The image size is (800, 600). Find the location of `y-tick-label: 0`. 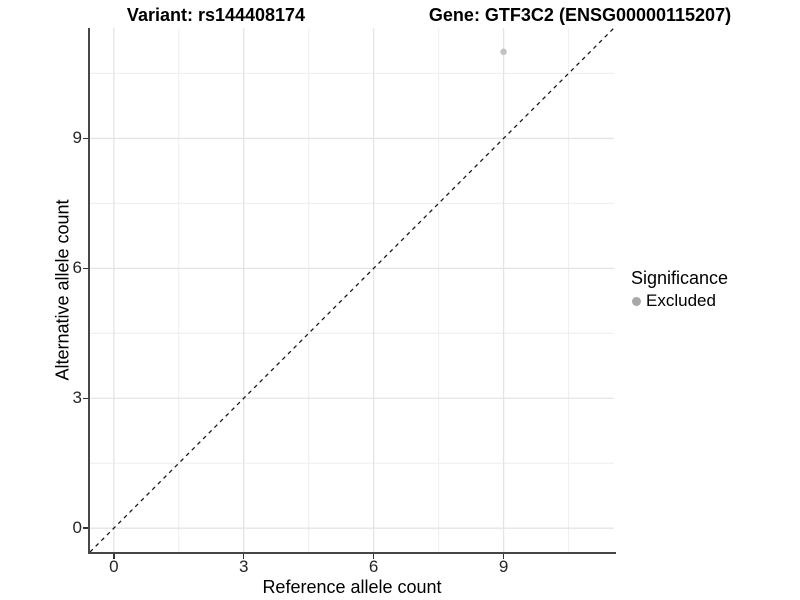

y-tick-label: 0 is located at coordinates (77, 528).